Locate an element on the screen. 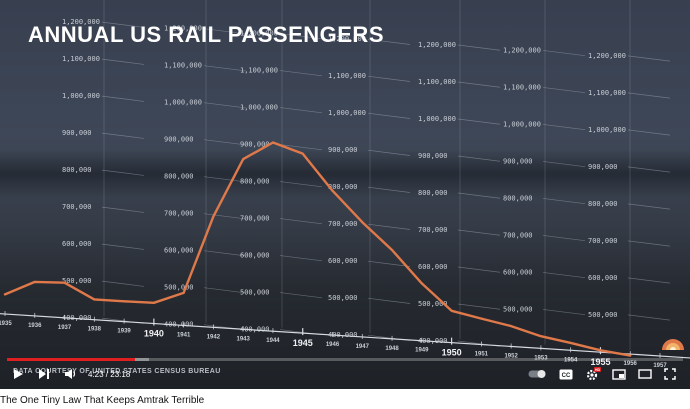  x-tick-label: 1936 is located at coordinates (35, 326).